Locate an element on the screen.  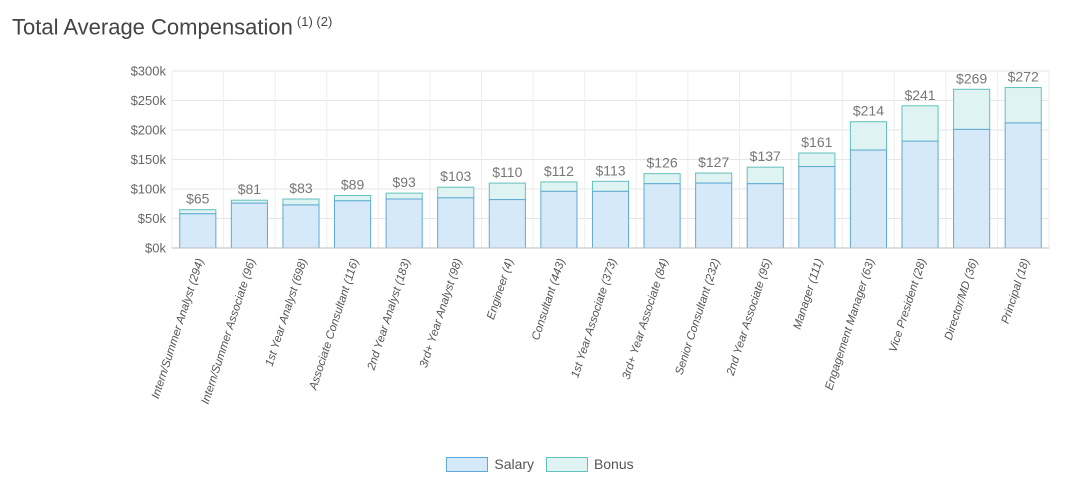
data-label: $65 is located at coordinates (198, 199).